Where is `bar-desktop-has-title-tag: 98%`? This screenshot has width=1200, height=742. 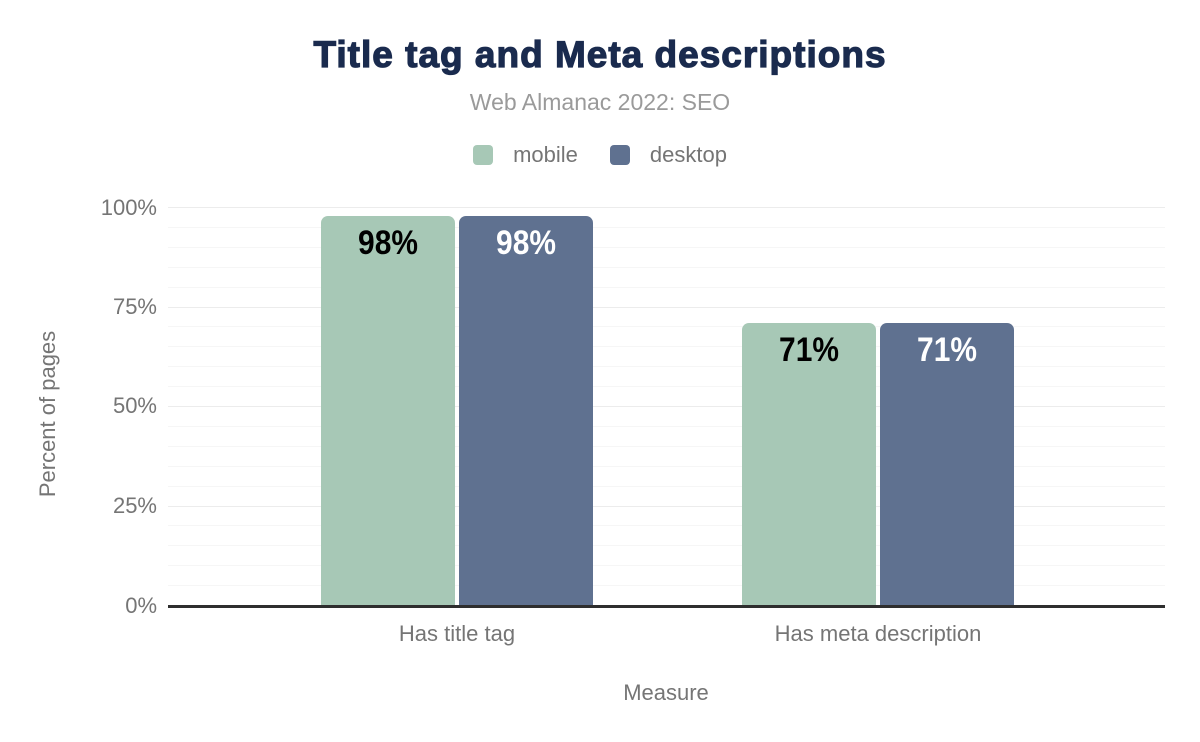 bar-desktop-has-title-tag: 98% is located at coordinates (526, 411).